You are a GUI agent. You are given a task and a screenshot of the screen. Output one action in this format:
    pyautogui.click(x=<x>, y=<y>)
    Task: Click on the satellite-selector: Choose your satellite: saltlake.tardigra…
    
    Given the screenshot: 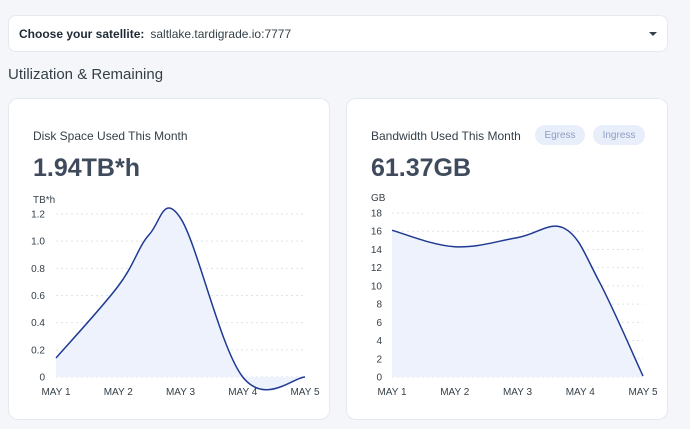 What is the action you would take?
    pyautogui.click(x=338, y=33)
    